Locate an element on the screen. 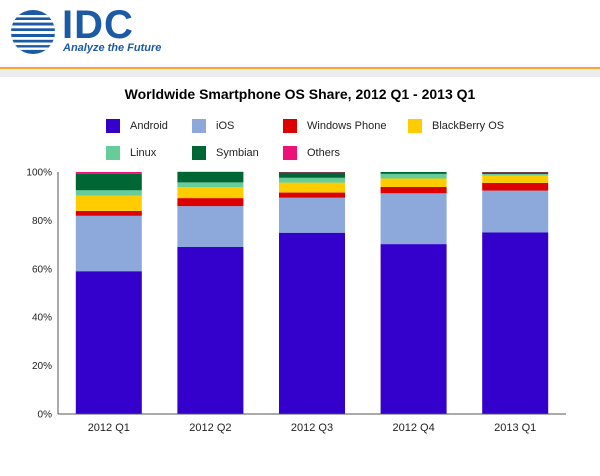 The image size is (600, 476). bar-segment-windows-phone-2013-q1 is located at coordinates (515, 186).